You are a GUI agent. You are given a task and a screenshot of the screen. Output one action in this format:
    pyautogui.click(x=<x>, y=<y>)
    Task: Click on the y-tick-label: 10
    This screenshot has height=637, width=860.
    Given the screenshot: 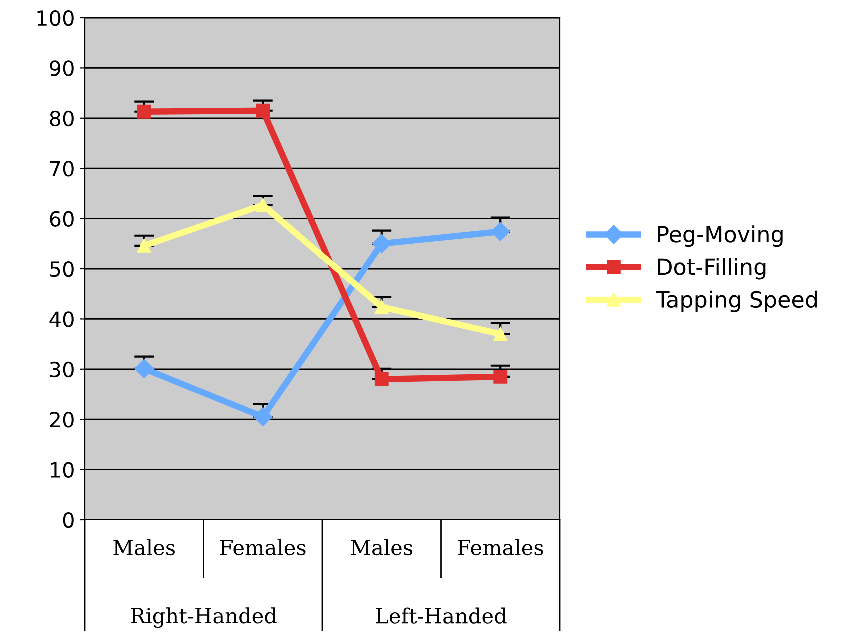 What is the action you would take?
    pyautogui.click(x=62, y=470)
    